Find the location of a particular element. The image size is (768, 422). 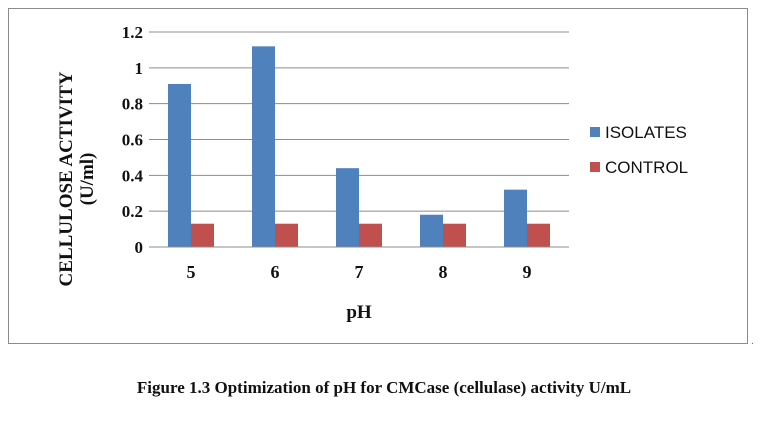

y-tick-label: 0.2 is located at coordinates (132, 211).